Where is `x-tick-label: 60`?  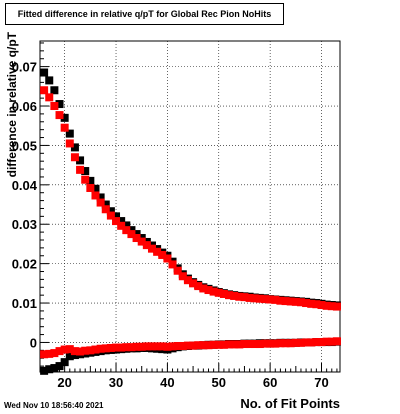 x-tick-label: 60 is located at coordinates (270, 382).